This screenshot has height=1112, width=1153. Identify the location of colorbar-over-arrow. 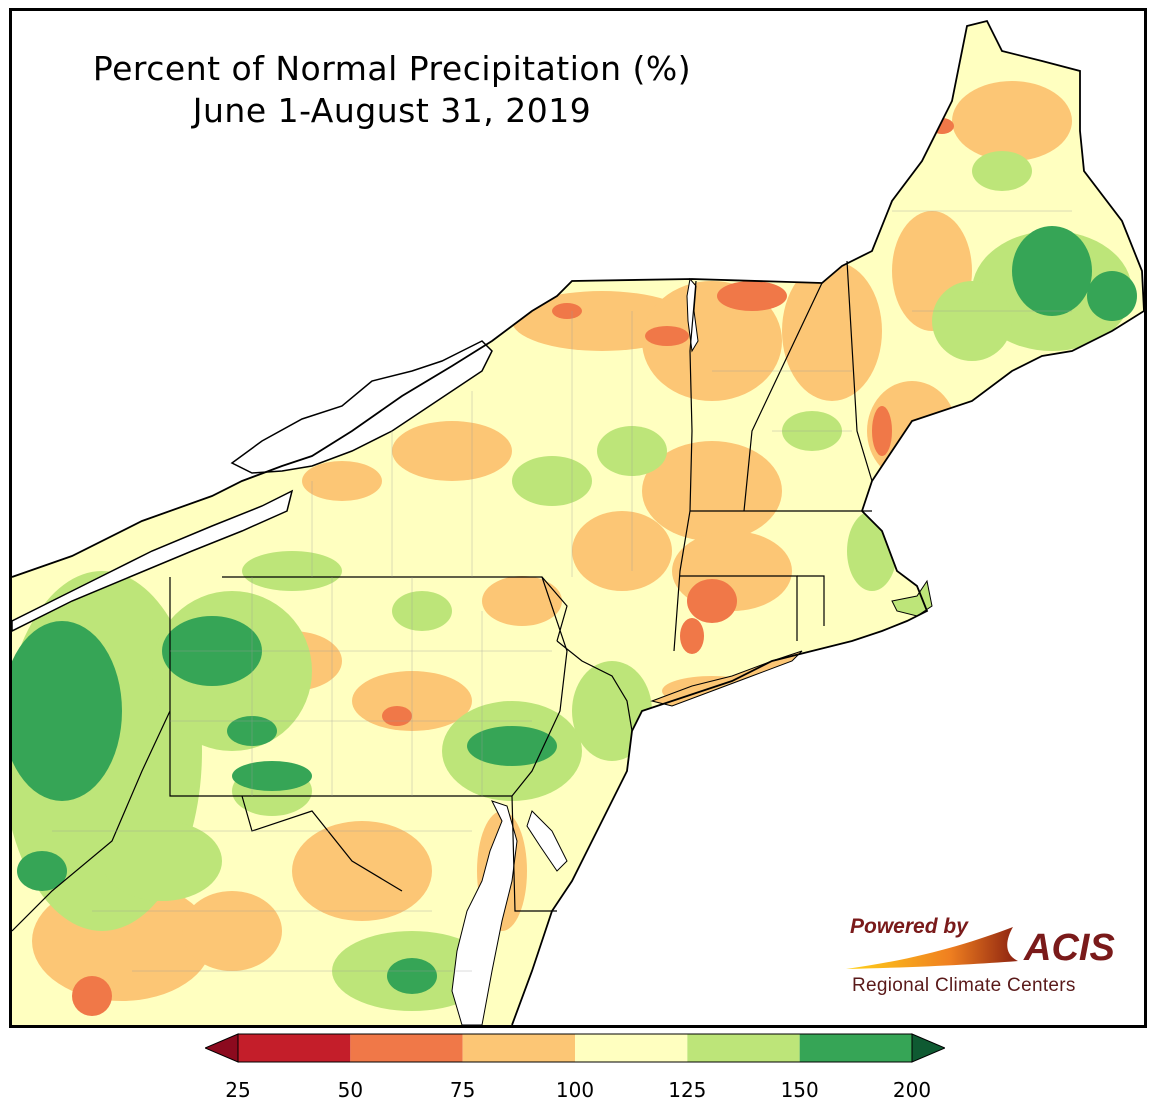
(928, 1048).